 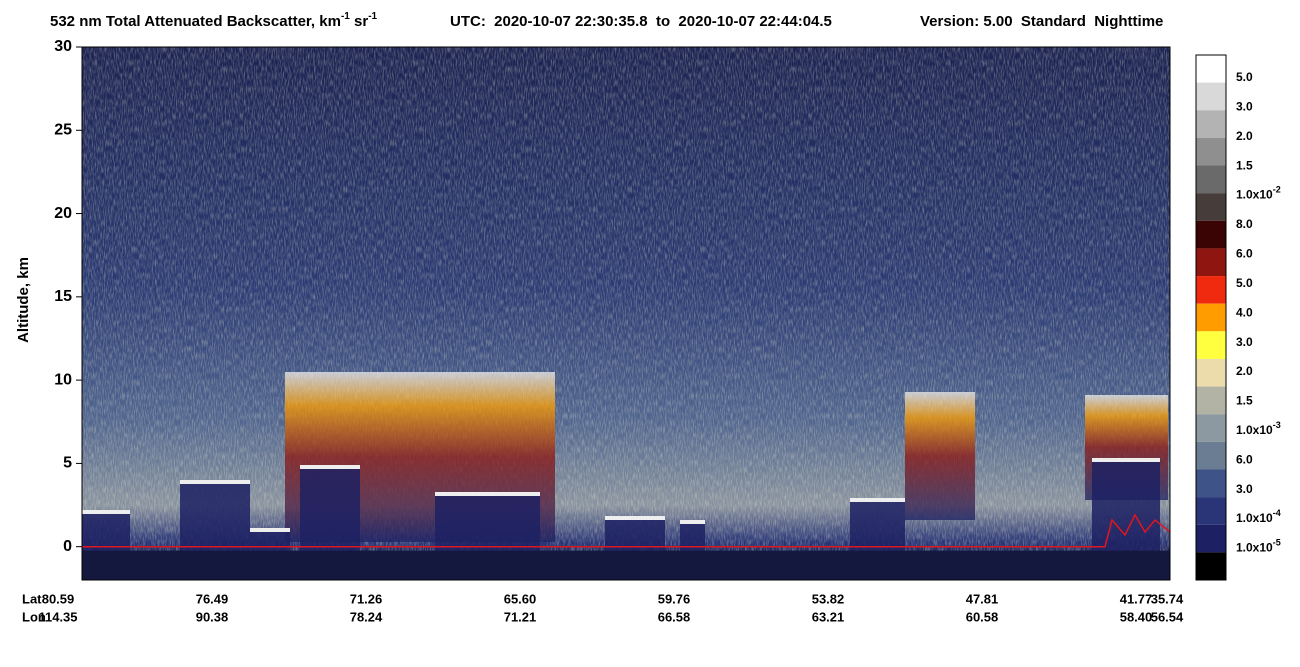 I want to click on colorbar-label-exp: -3, so click(x=1277, y=425).